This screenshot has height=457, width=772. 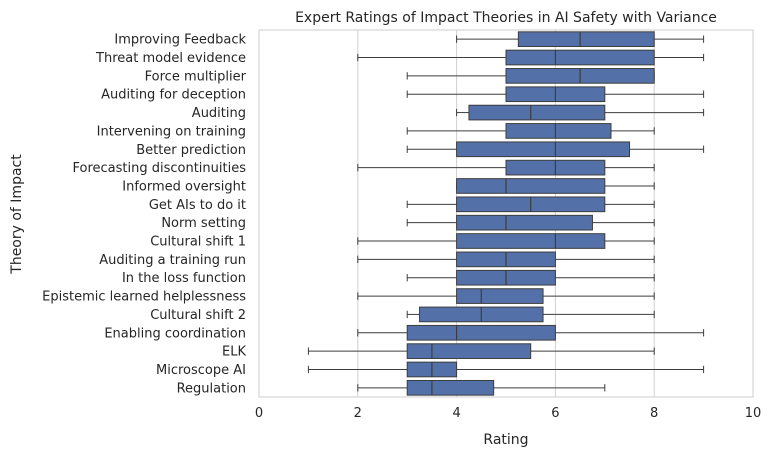 What do you see at coordinates (180, 40) in the screenshot?
I see `y-tick-label: Improving Feedback` at bounding box center [180, 40].